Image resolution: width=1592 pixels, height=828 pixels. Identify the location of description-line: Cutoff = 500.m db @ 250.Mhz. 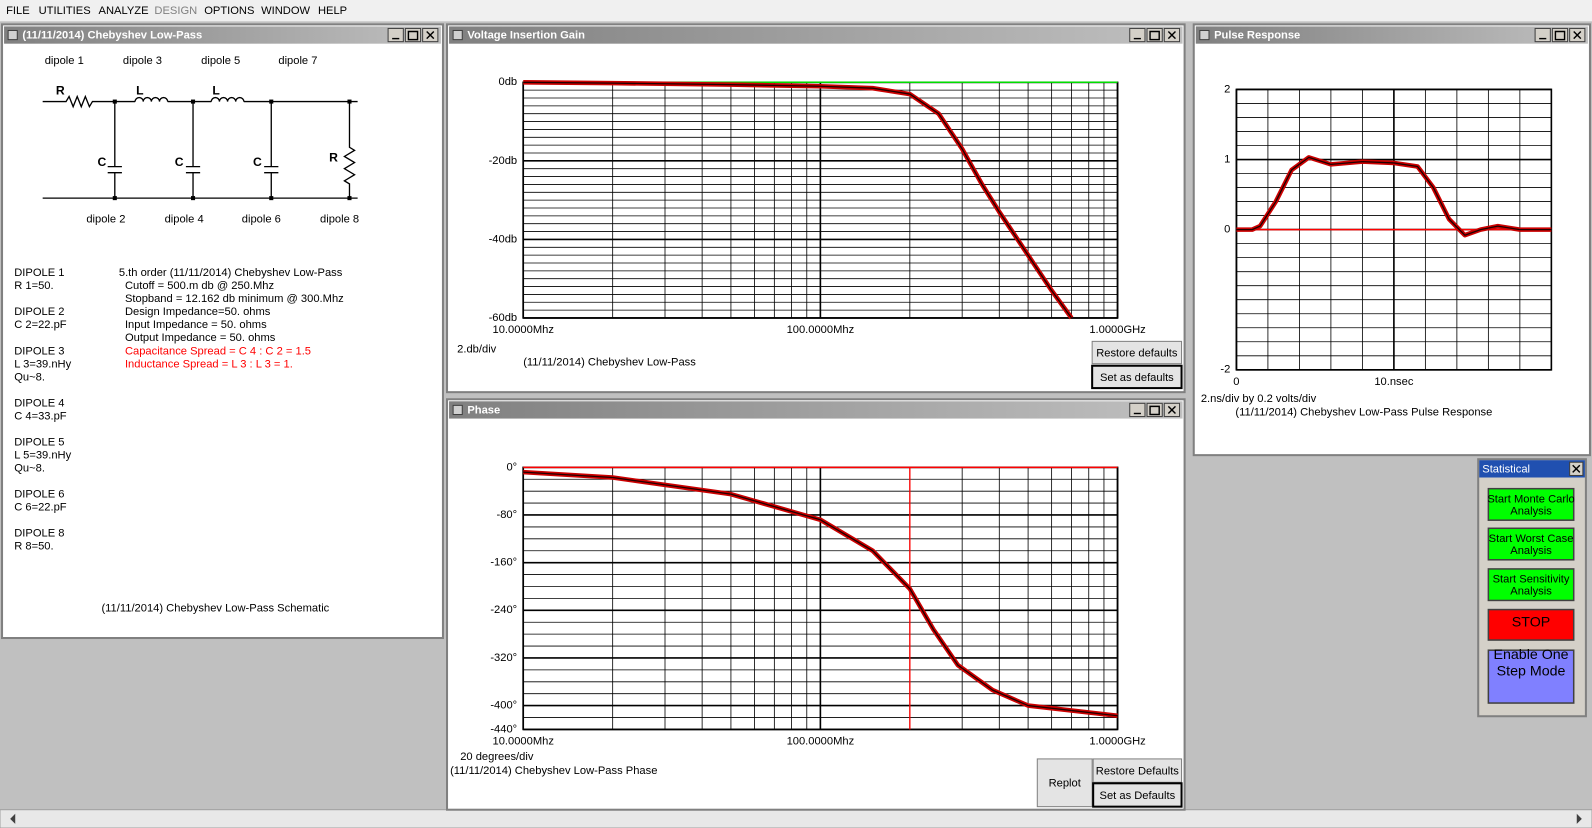
(200, 286).